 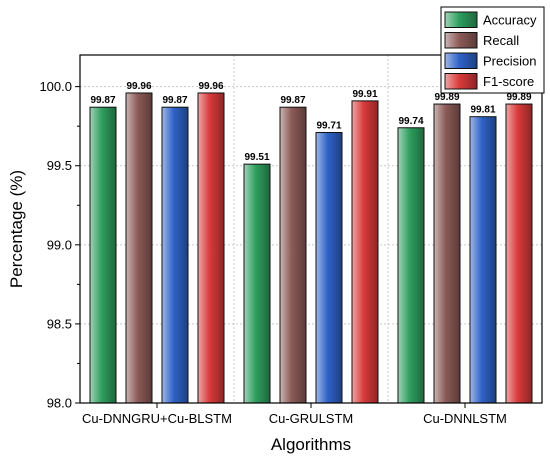 What do you see at coordinates (59, 323) in the screenshot?
I see `y-tick-label: 98.5` at bounding box center [59, 323].